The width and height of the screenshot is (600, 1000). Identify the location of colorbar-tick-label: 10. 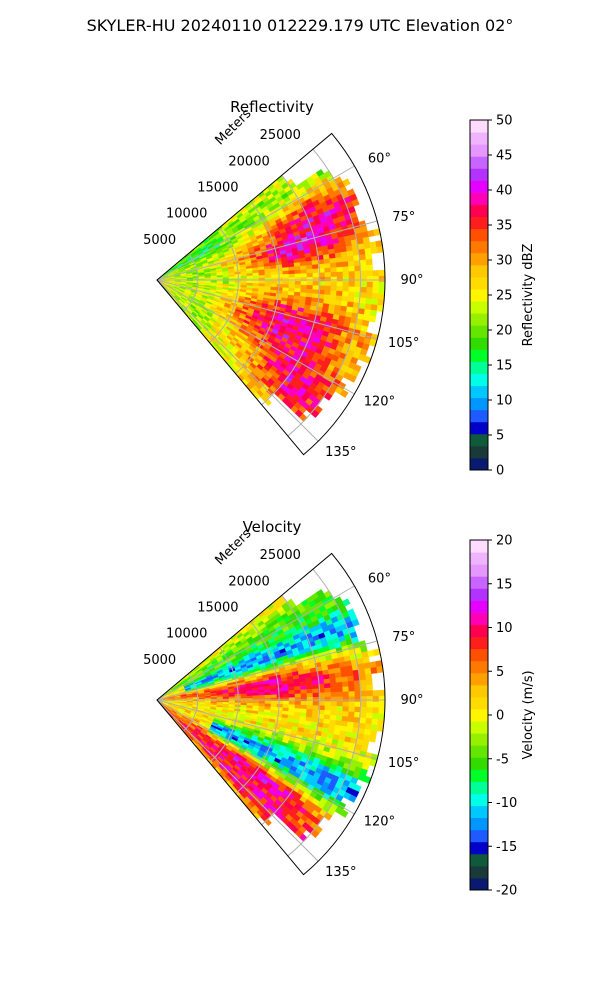
(504, 401).